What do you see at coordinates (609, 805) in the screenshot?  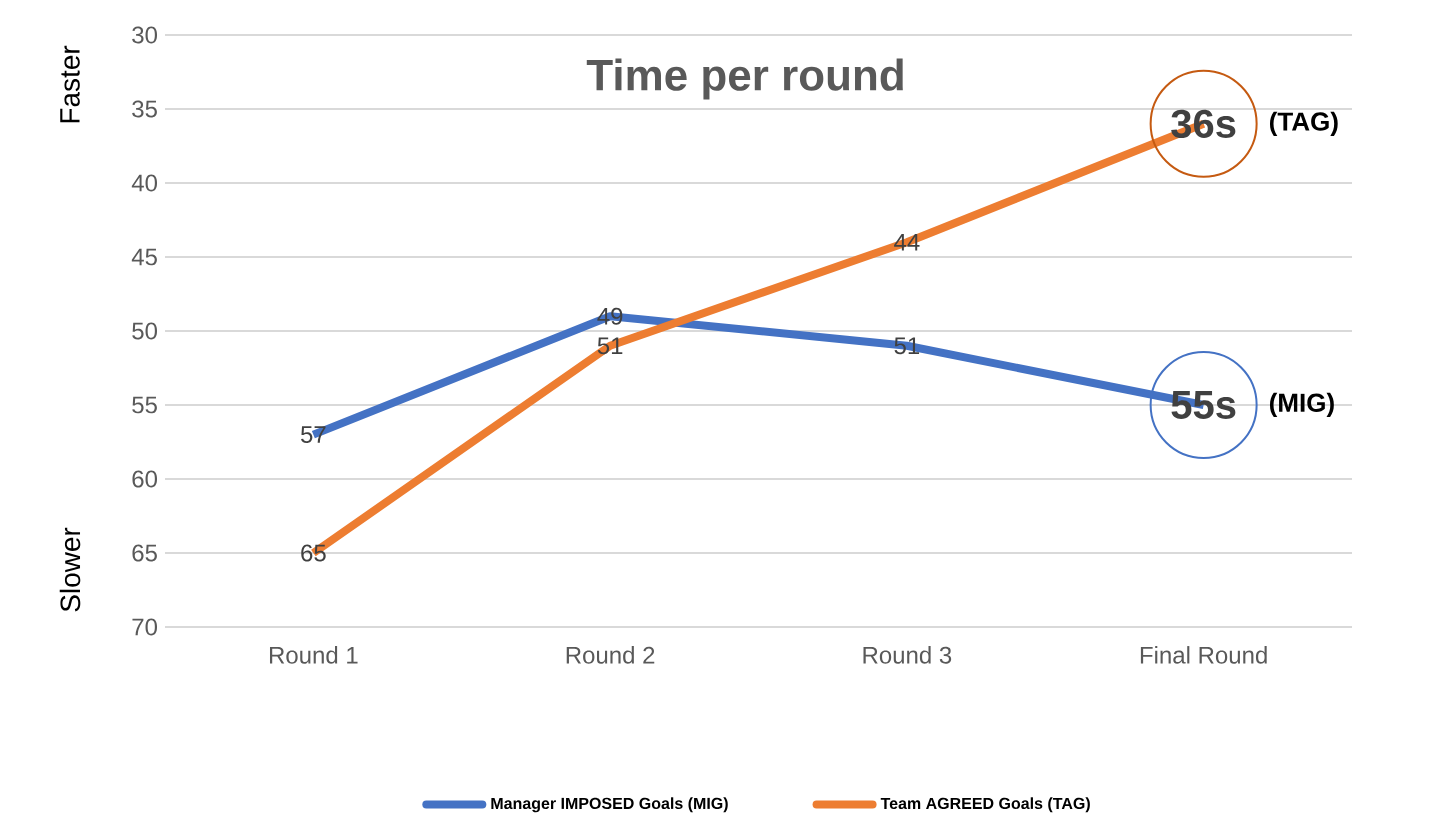 I see `legend-label: Manager IMPOSED Goals (MIG)` at bounding box center [609, 805].